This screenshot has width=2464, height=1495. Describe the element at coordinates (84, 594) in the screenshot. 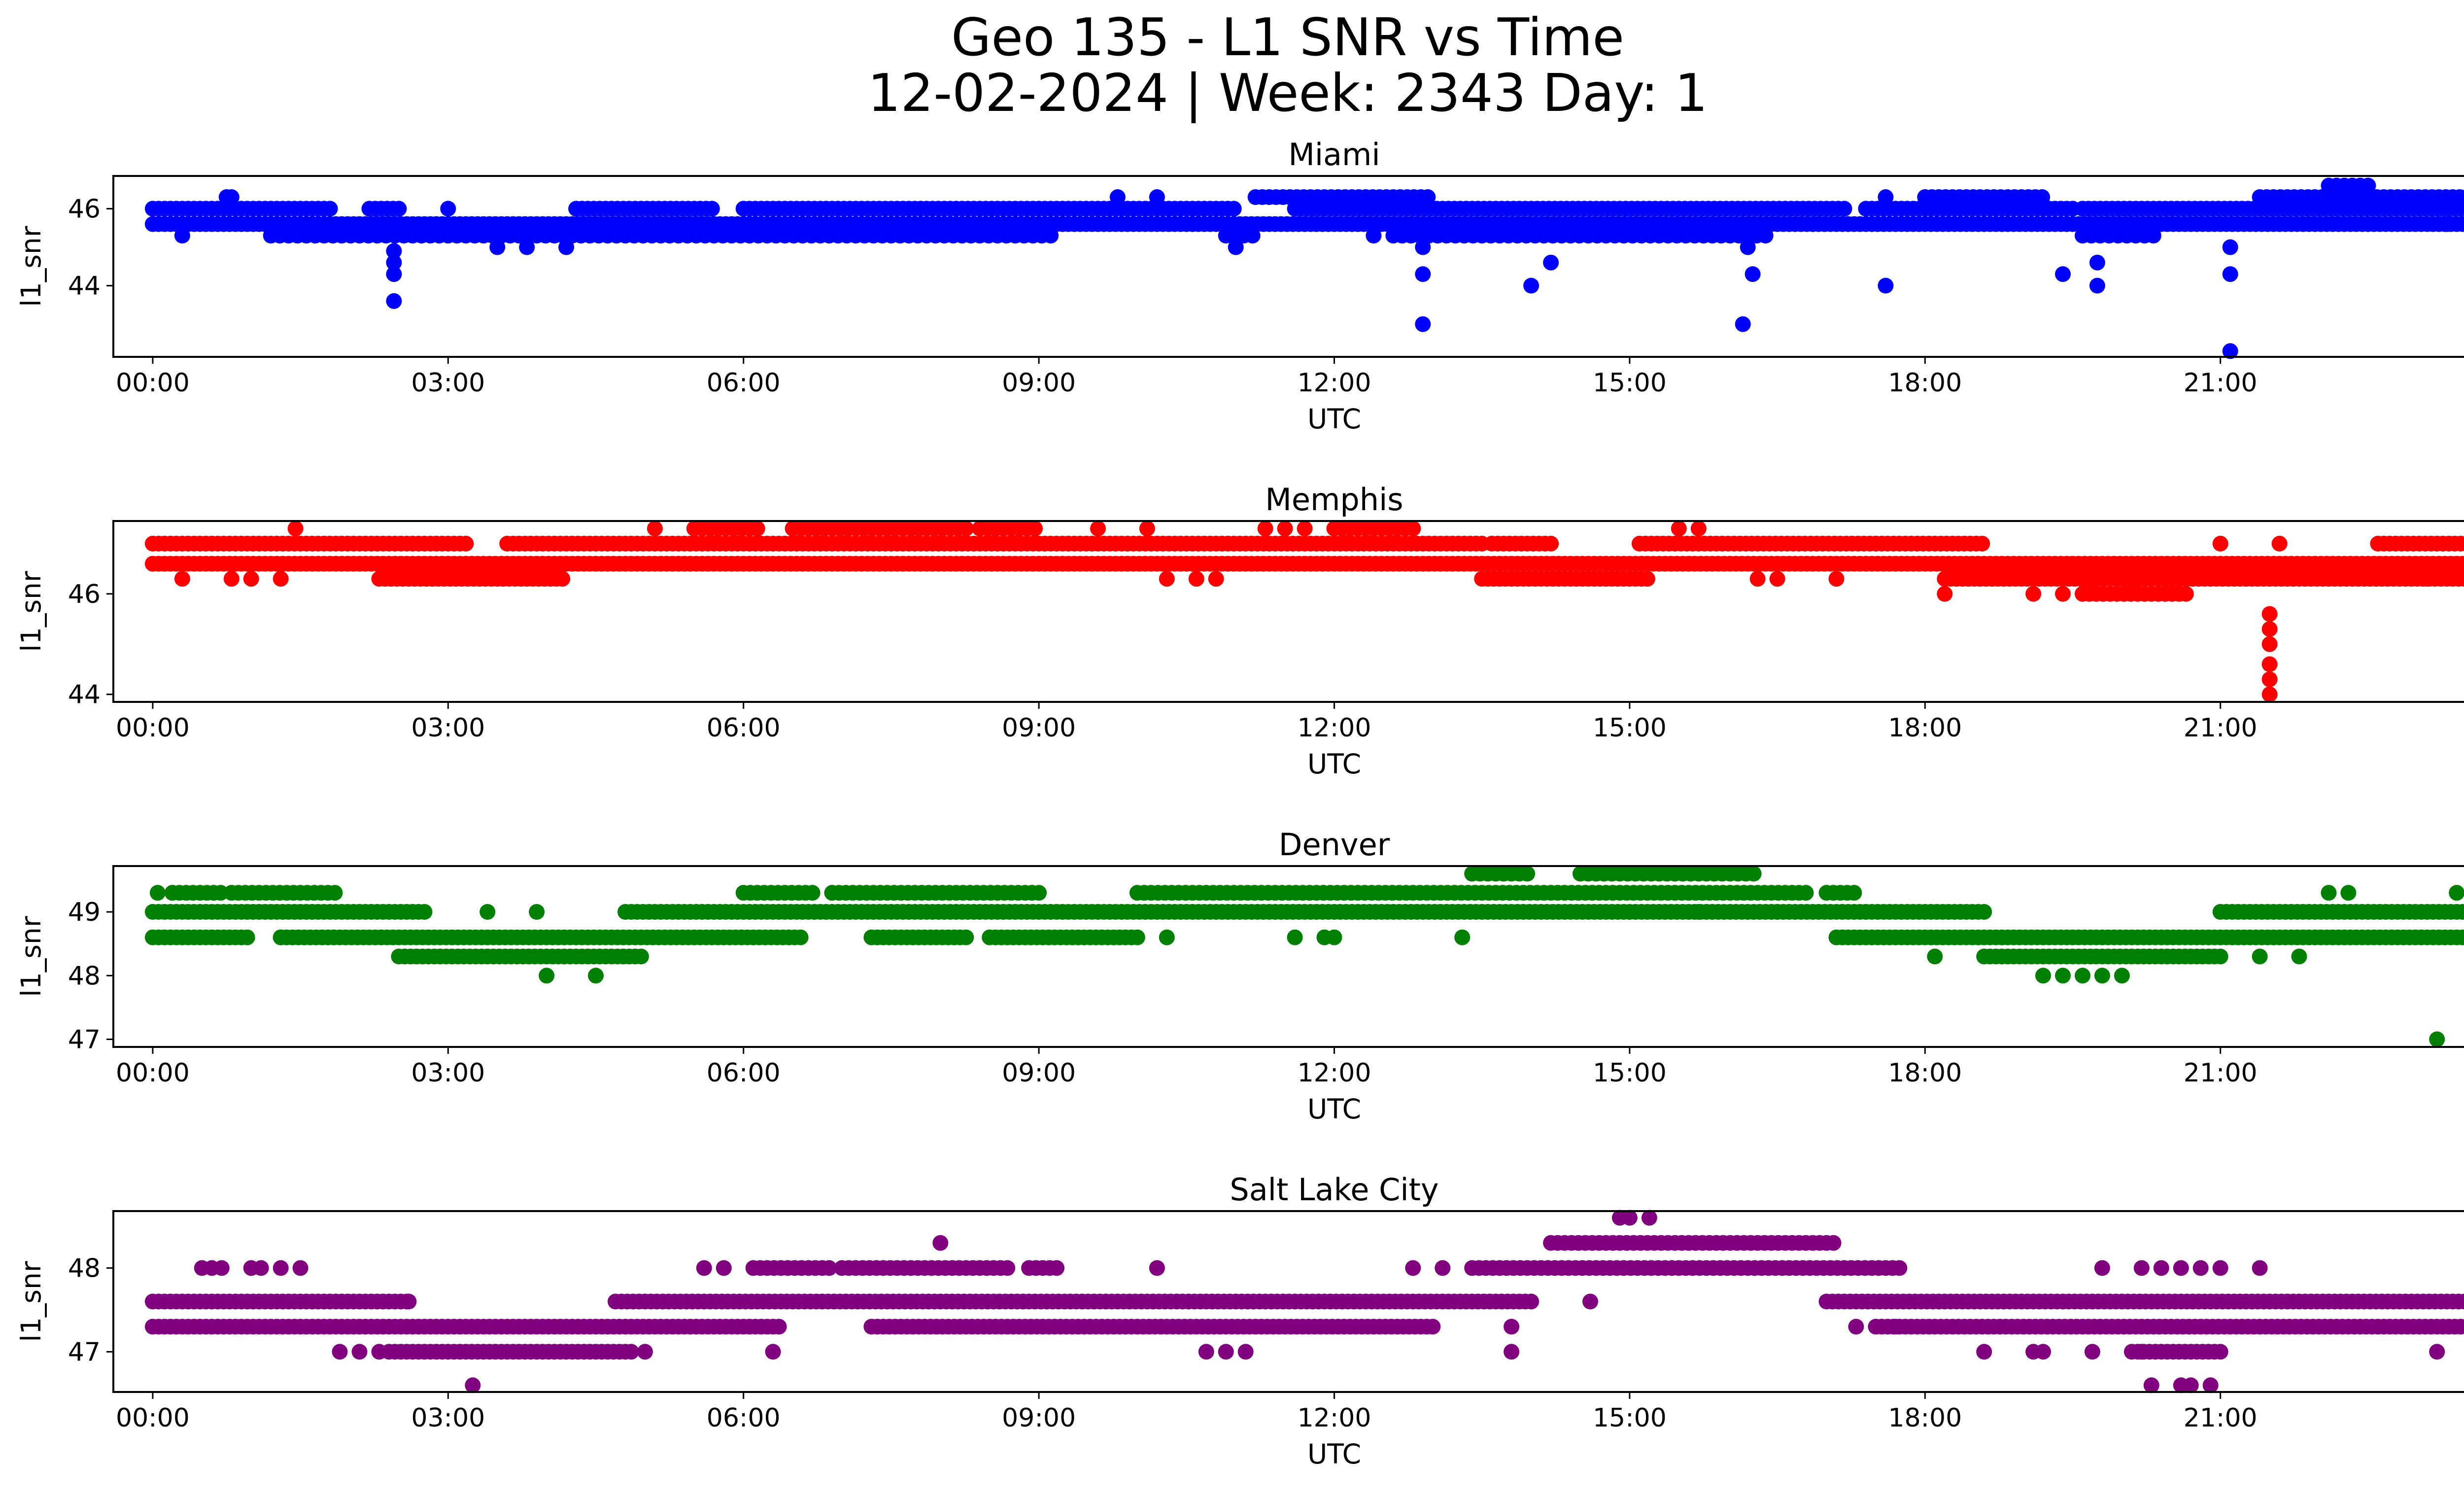

I see `y-tick-label: 46` at that location.